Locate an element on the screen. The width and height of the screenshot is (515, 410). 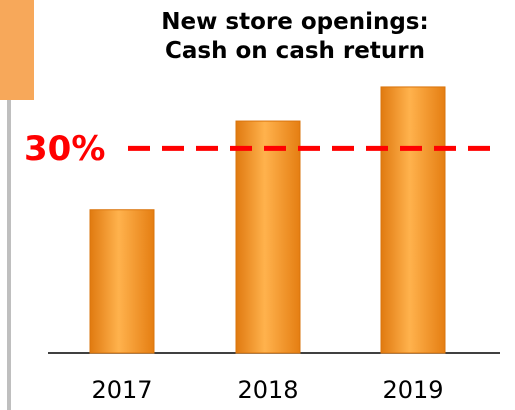
x-tick-label: 2017 is located at coordinates (121, 390).